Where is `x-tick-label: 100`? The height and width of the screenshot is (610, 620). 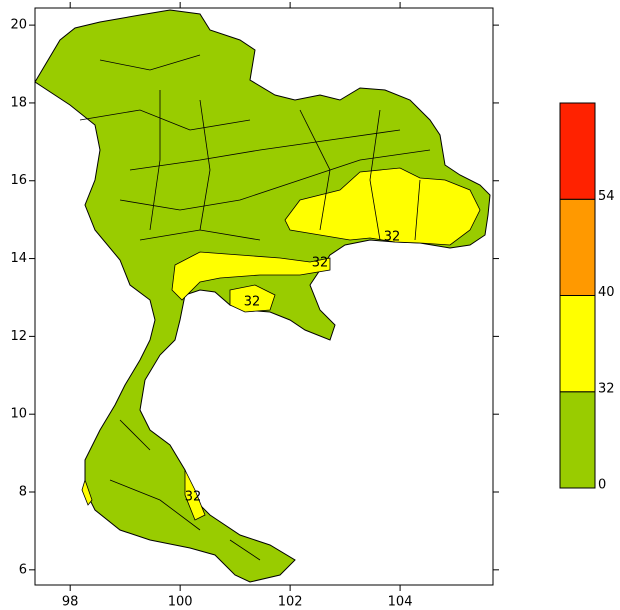 x-tick-label: 100 is located at coordinates (180, 602).